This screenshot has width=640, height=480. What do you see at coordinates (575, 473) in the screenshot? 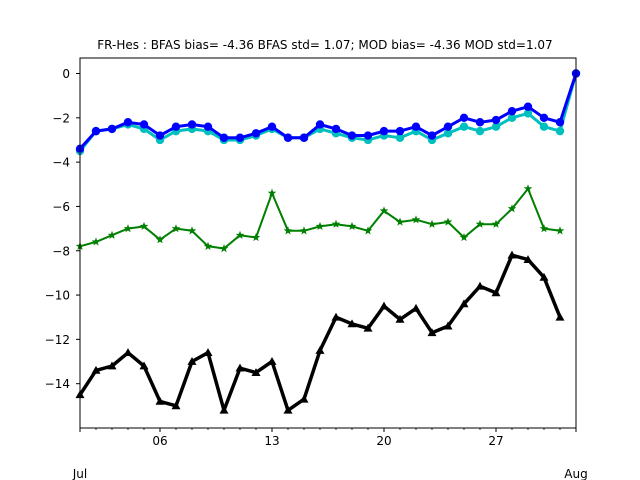
I see `x-tick-label: Aug` at bounding box center [575, 473].